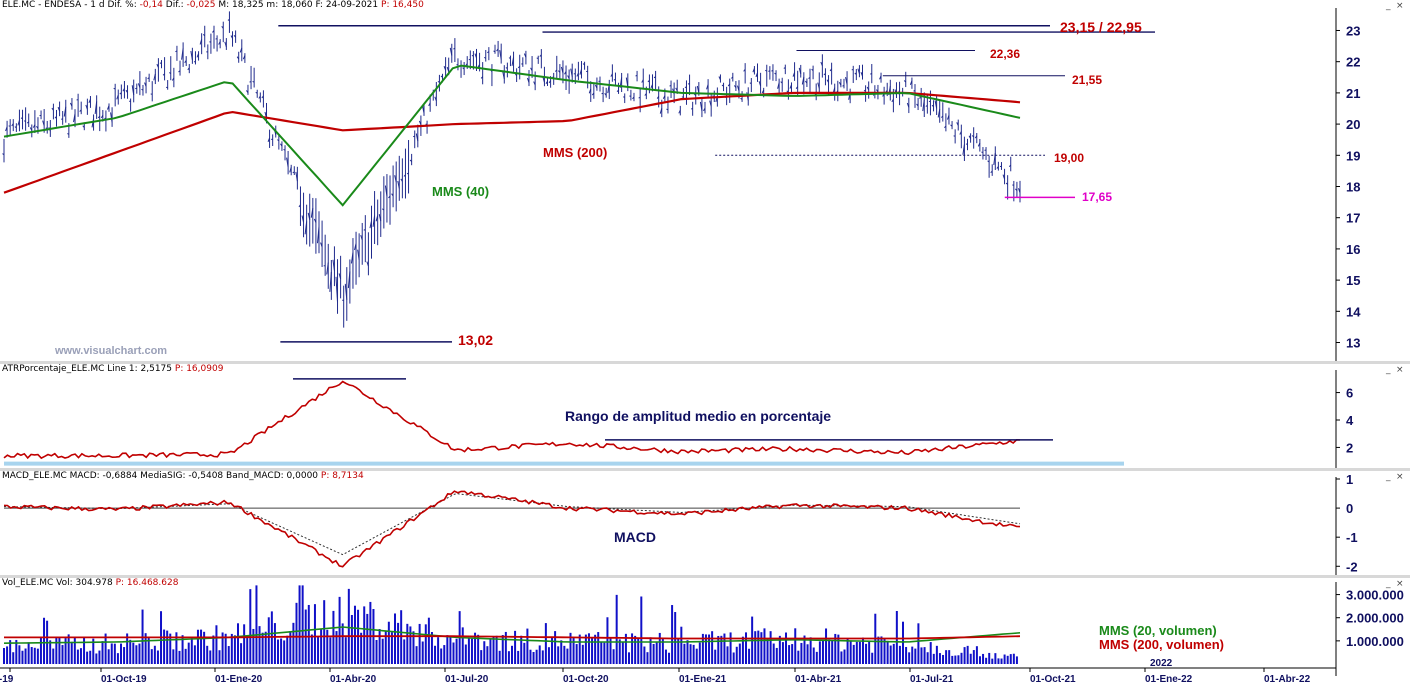 The image size is (1410, 690). What do you see at coordinates (1161, 663) in the screenshot?
I see `year-marker: 2022` at bounding box center [1161, 663].